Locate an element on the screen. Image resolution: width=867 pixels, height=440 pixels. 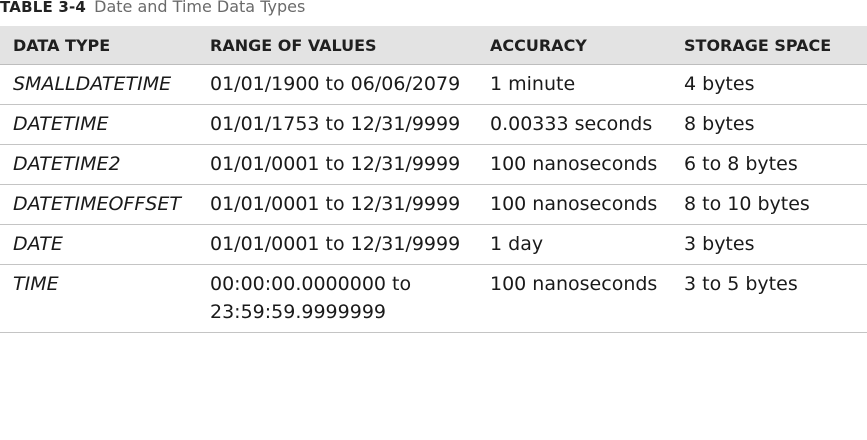
cell-data-type: SMALLDATETIME is located at coordinates (98, 84).